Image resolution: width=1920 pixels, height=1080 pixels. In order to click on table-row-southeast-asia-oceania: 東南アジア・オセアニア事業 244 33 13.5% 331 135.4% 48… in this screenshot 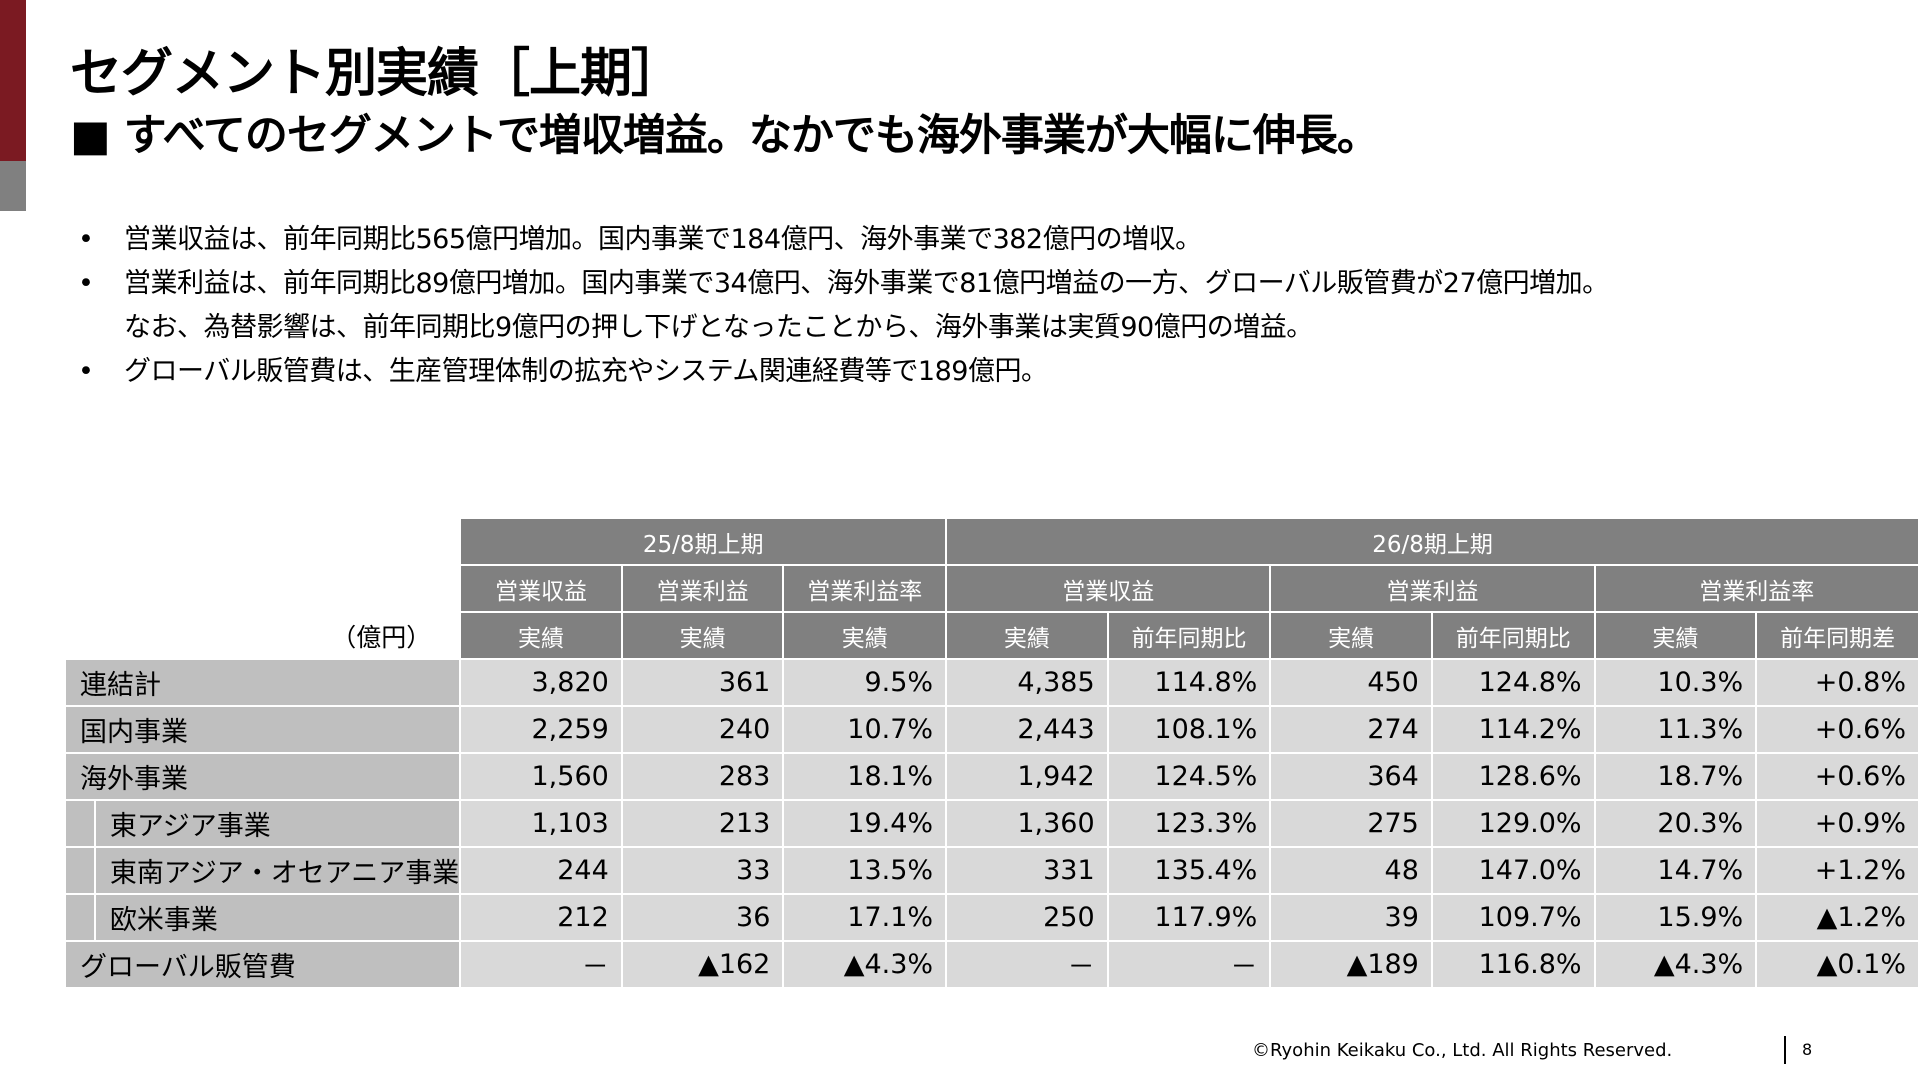, I will do `click(992, 870)`.